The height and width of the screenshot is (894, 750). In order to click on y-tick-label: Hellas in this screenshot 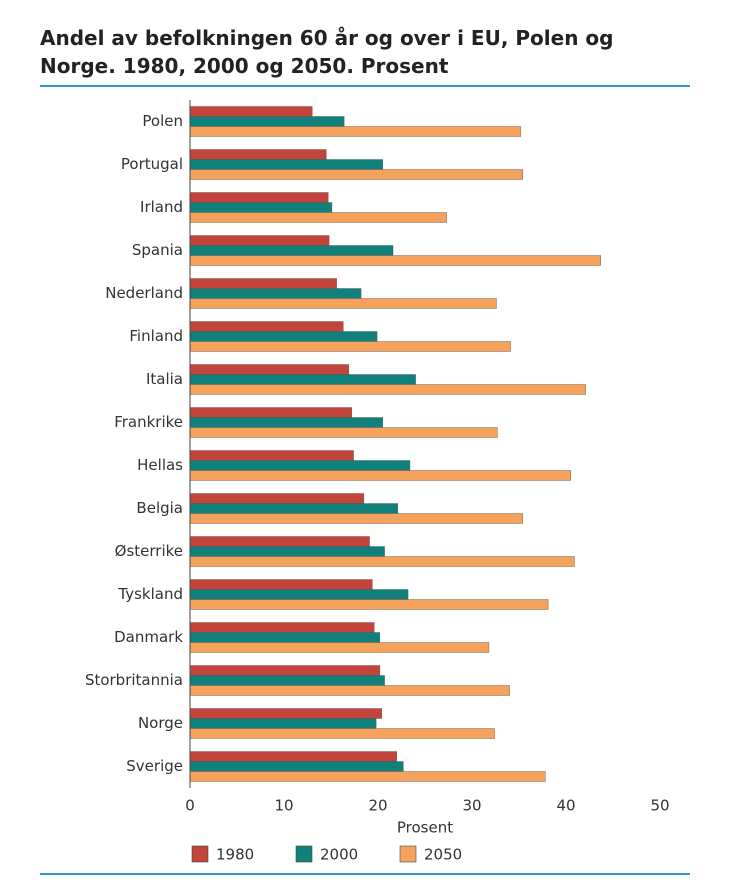, I will do `click(160, 465)`.